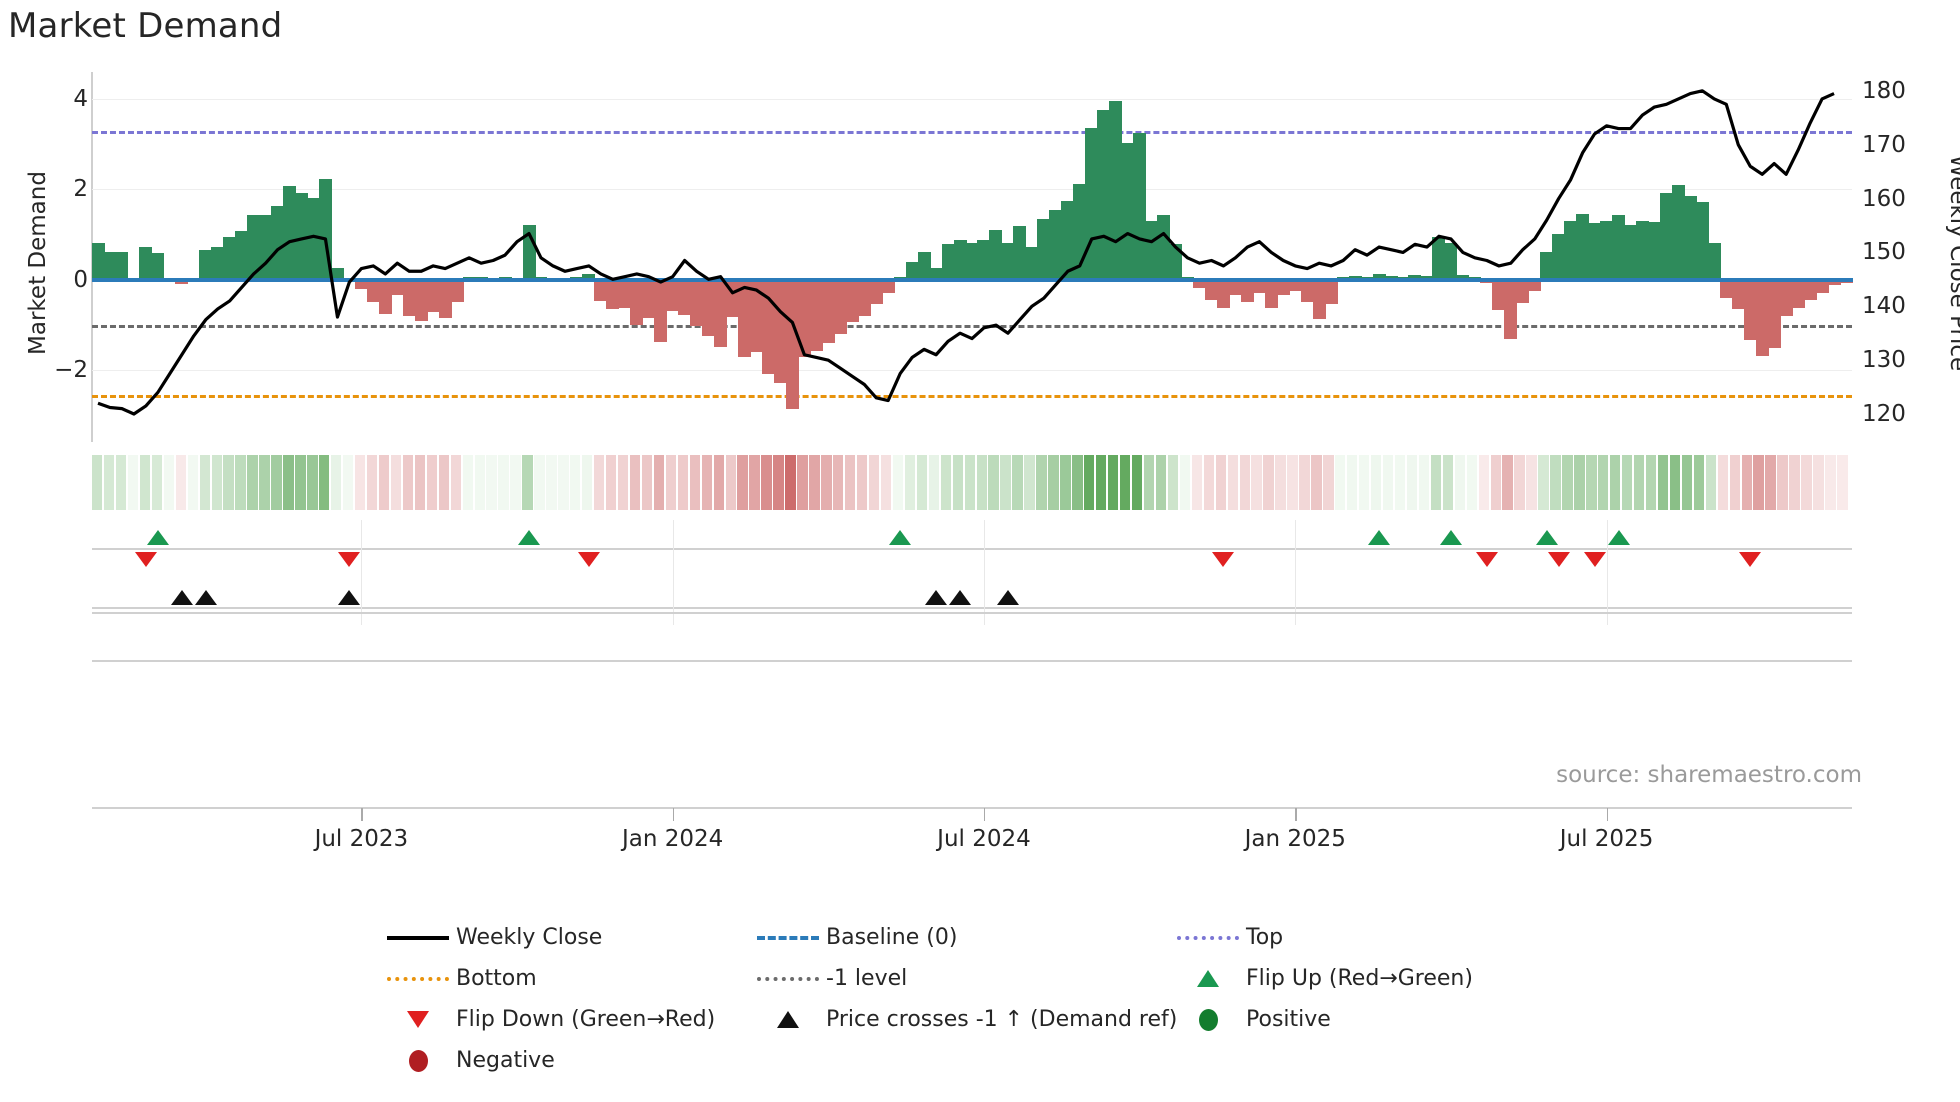 The width and height of the screenshot is (1960, 1102). Describe the element at coordinates (960, 937) in the screenshot. I see `legend-item: Baseline (0)` at that location.